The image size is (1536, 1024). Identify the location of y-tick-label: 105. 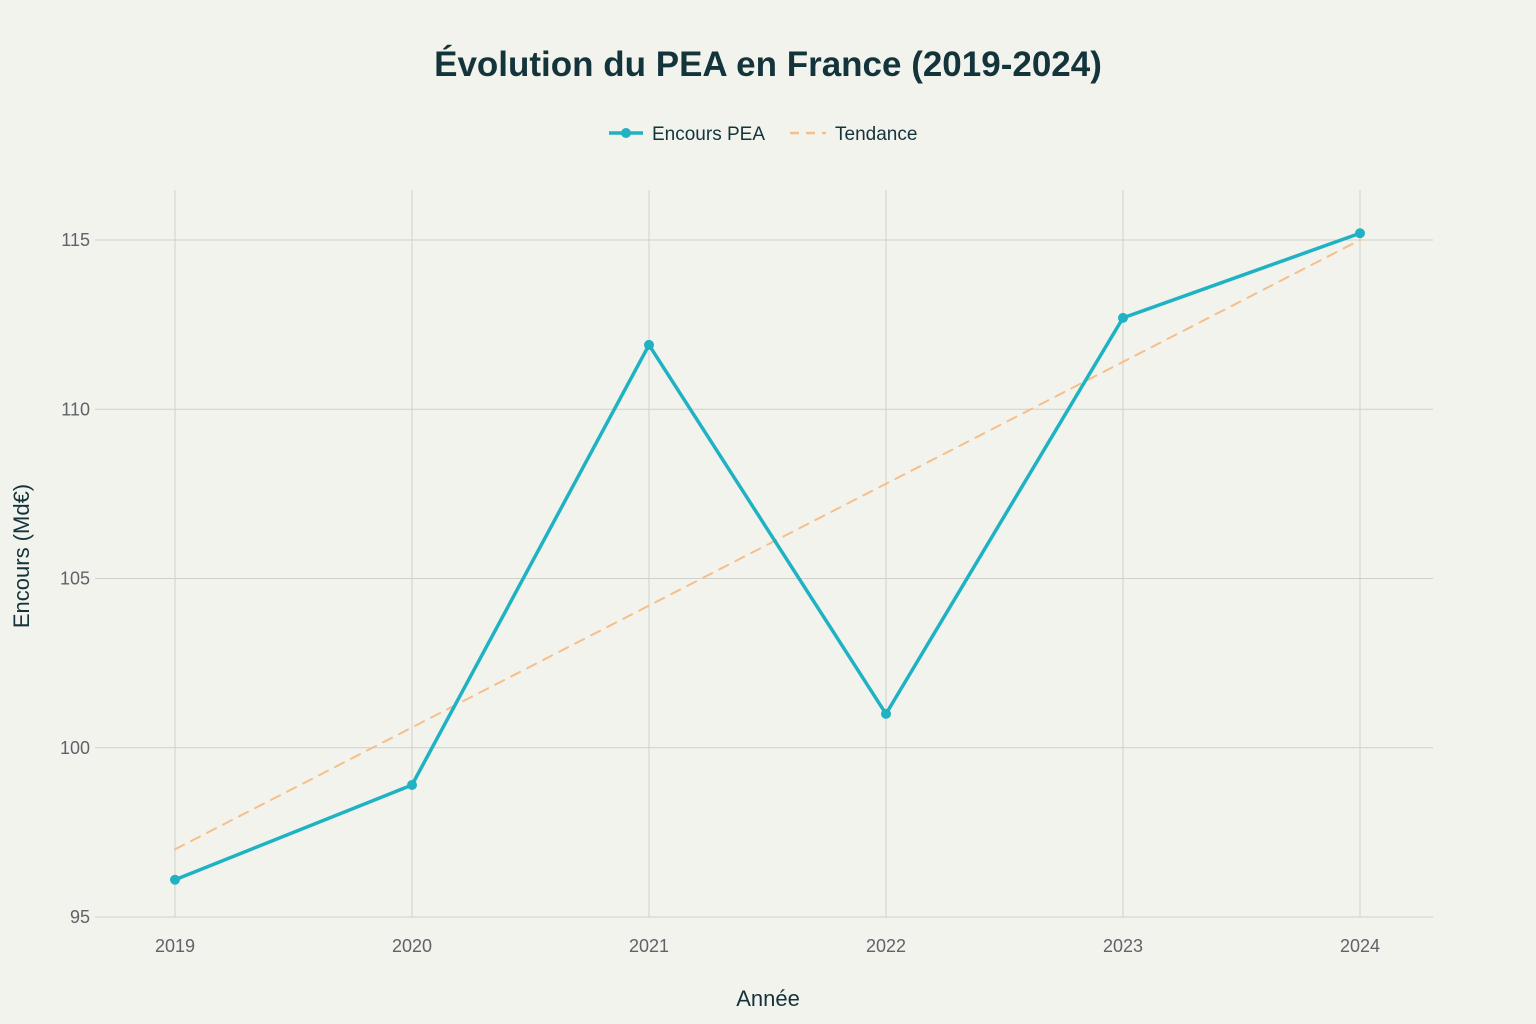
(75, 579).